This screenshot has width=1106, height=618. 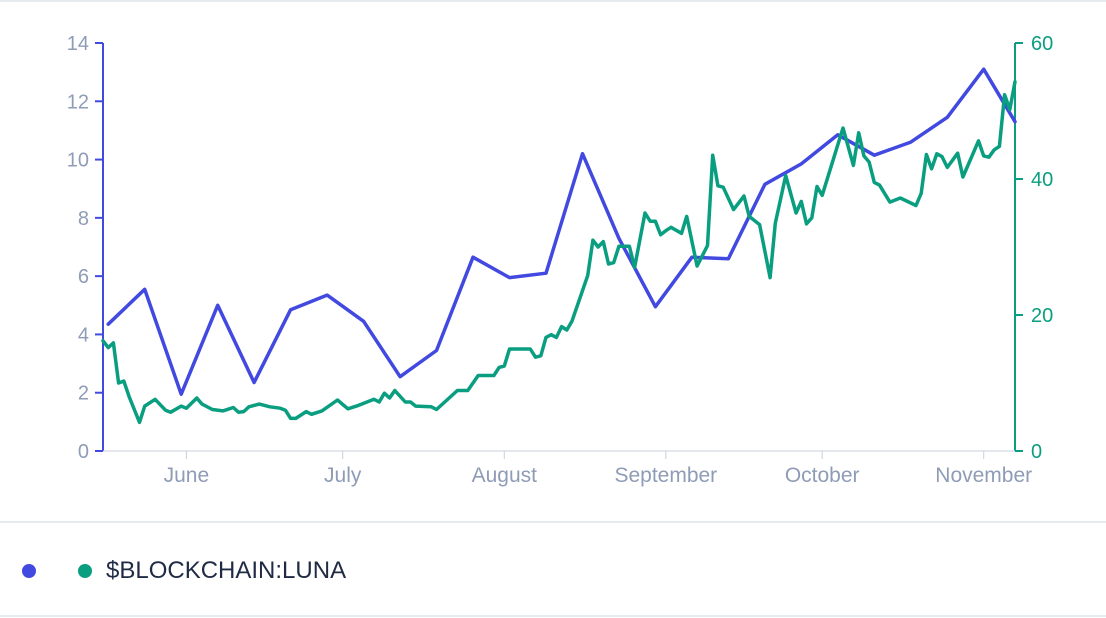 I want to click on x-tick-label: August, so click(x=505, y=475).